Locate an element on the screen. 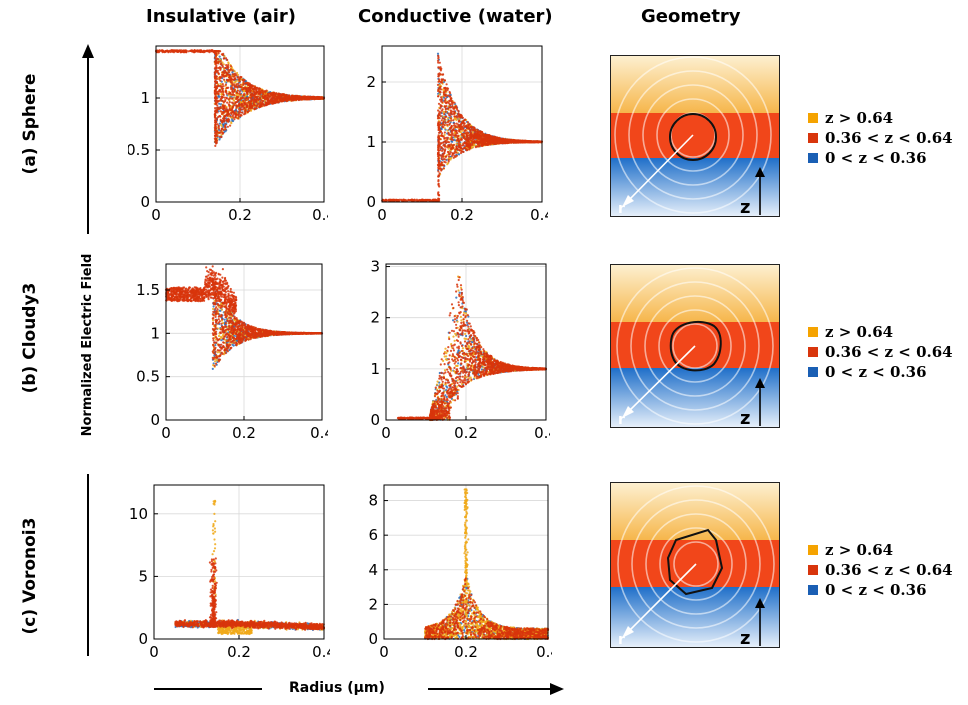  x-axis-arrow is located at coordinates (359, 689).